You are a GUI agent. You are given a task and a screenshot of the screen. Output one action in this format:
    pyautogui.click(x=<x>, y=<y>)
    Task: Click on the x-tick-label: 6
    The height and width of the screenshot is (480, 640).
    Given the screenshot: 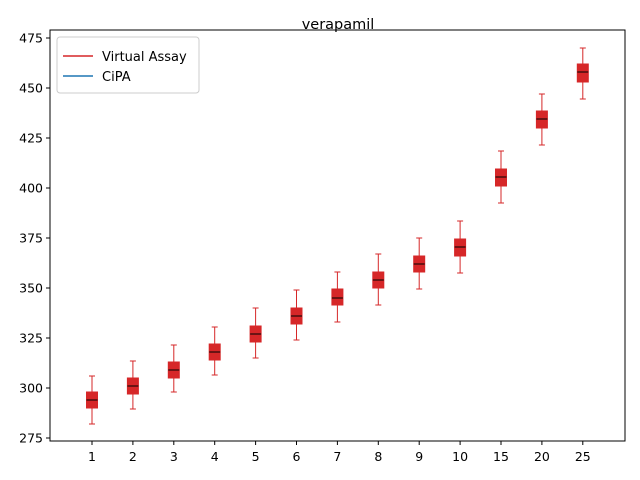 What is the action you would take?
    pyautogui.click(x=297, y=456)
    